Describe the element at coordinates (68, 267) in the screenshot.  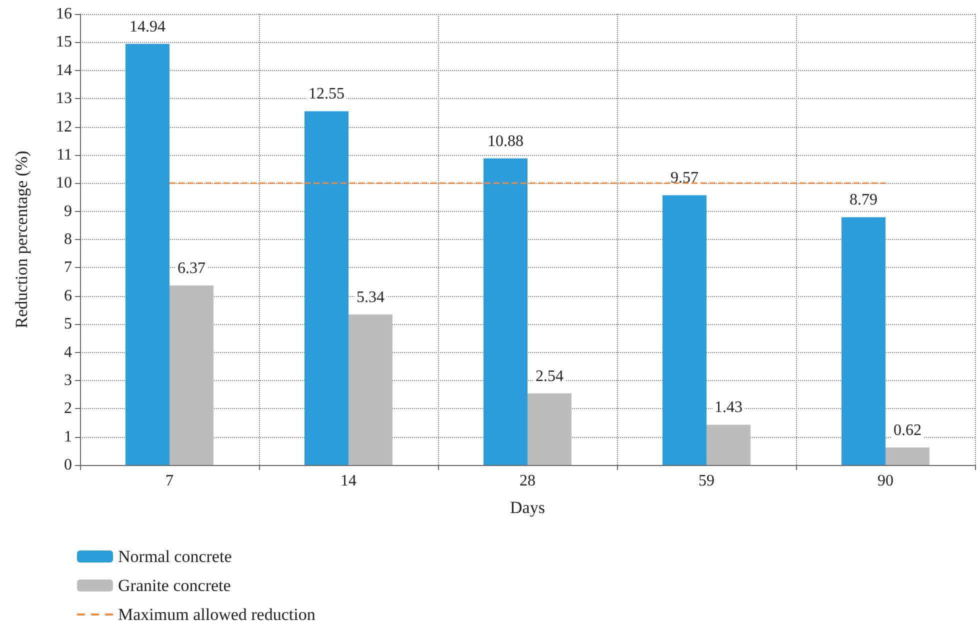
I see `y-tick-label: 7` at that location.